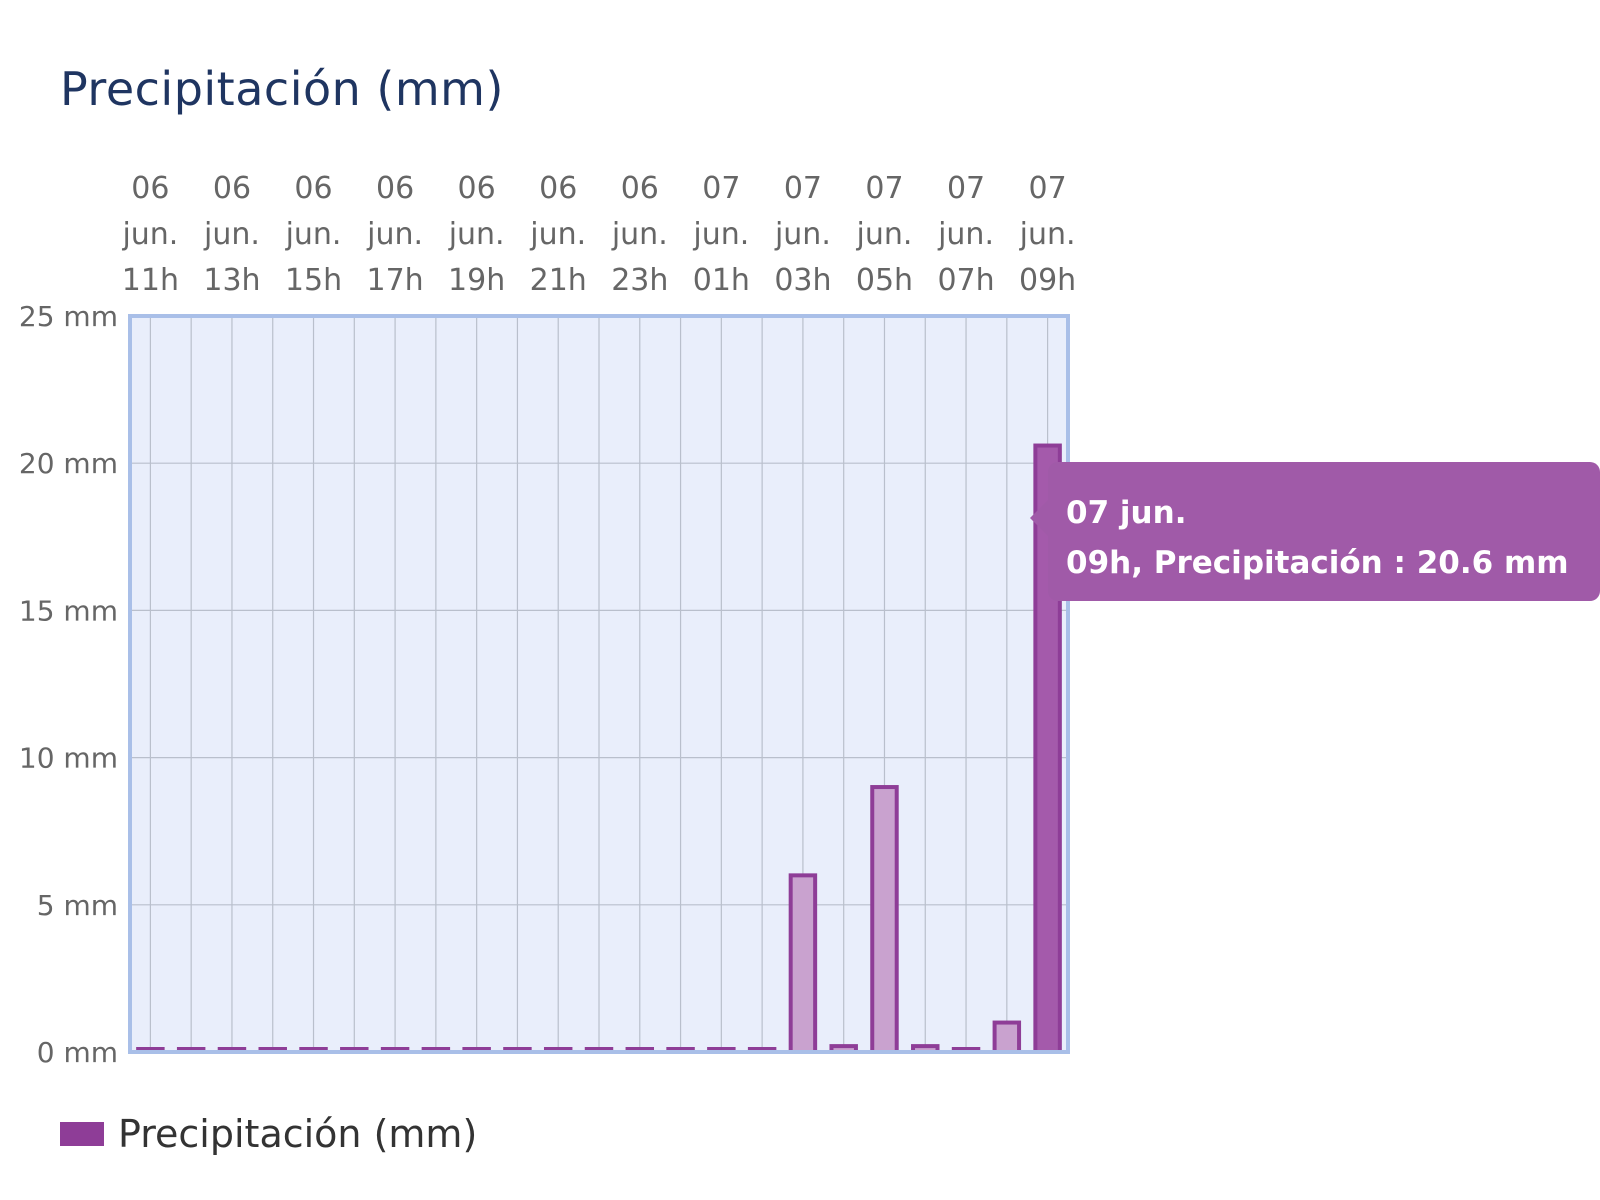 The height and width of the screenshot is (1200, 1600). Describe the element at coordinates (68, 316) in the screenshot. I see `y-tick-label: 25 mm` at that location.